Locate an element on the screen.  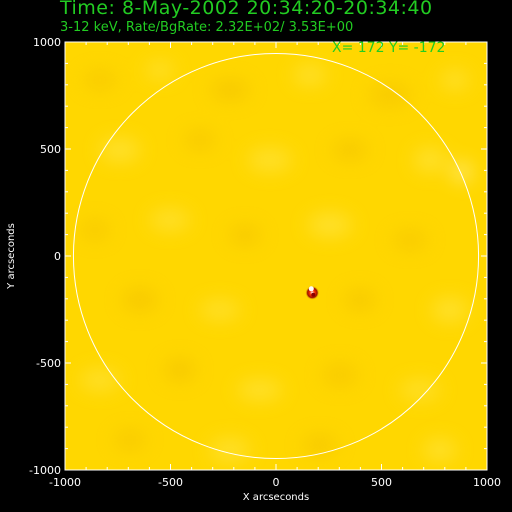
y-tick-label: 1000 is located at coordinates (47, 42).